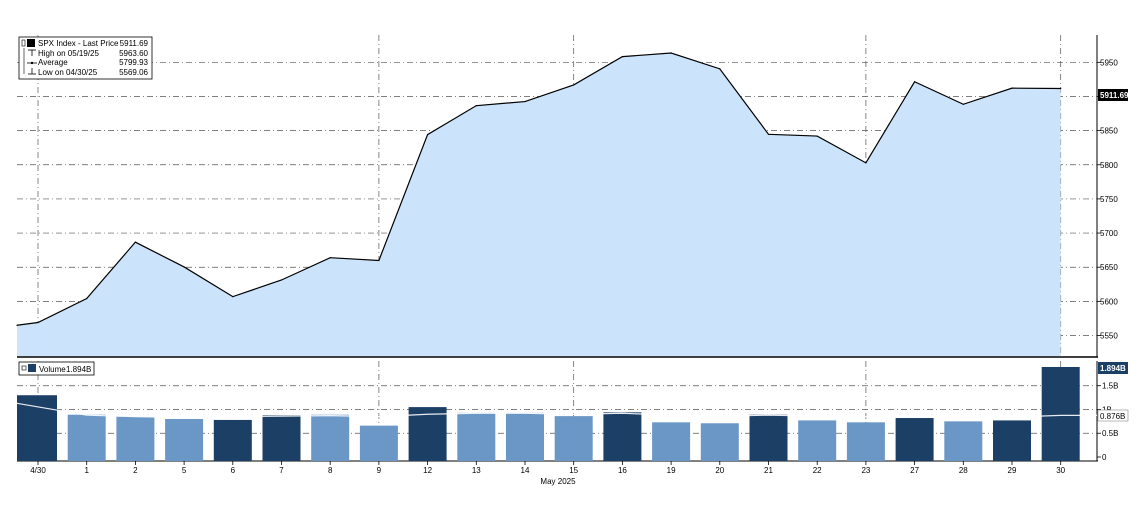 This screenshot has width=1148, height=512. What do you see at coordinates (865, 470) in the screenshot?
I see `x-tick-label: 23` at bounding box center [865, 470].